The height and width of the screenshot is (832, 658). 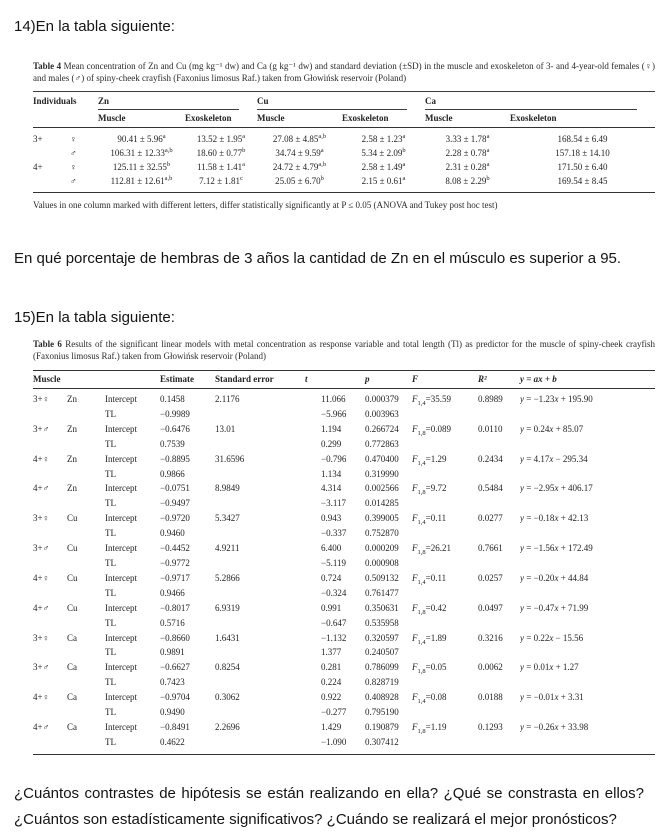 I want to click on table4-col-ca-muscle: Muscle, so click(x=439, y=118).